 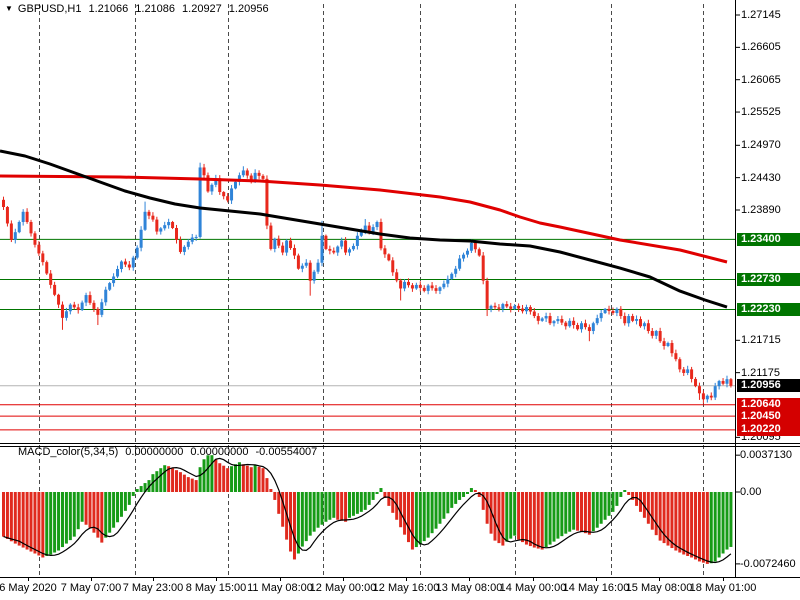 I want to click on time-label: 18 May 01:00, so click(x=723, y=588).